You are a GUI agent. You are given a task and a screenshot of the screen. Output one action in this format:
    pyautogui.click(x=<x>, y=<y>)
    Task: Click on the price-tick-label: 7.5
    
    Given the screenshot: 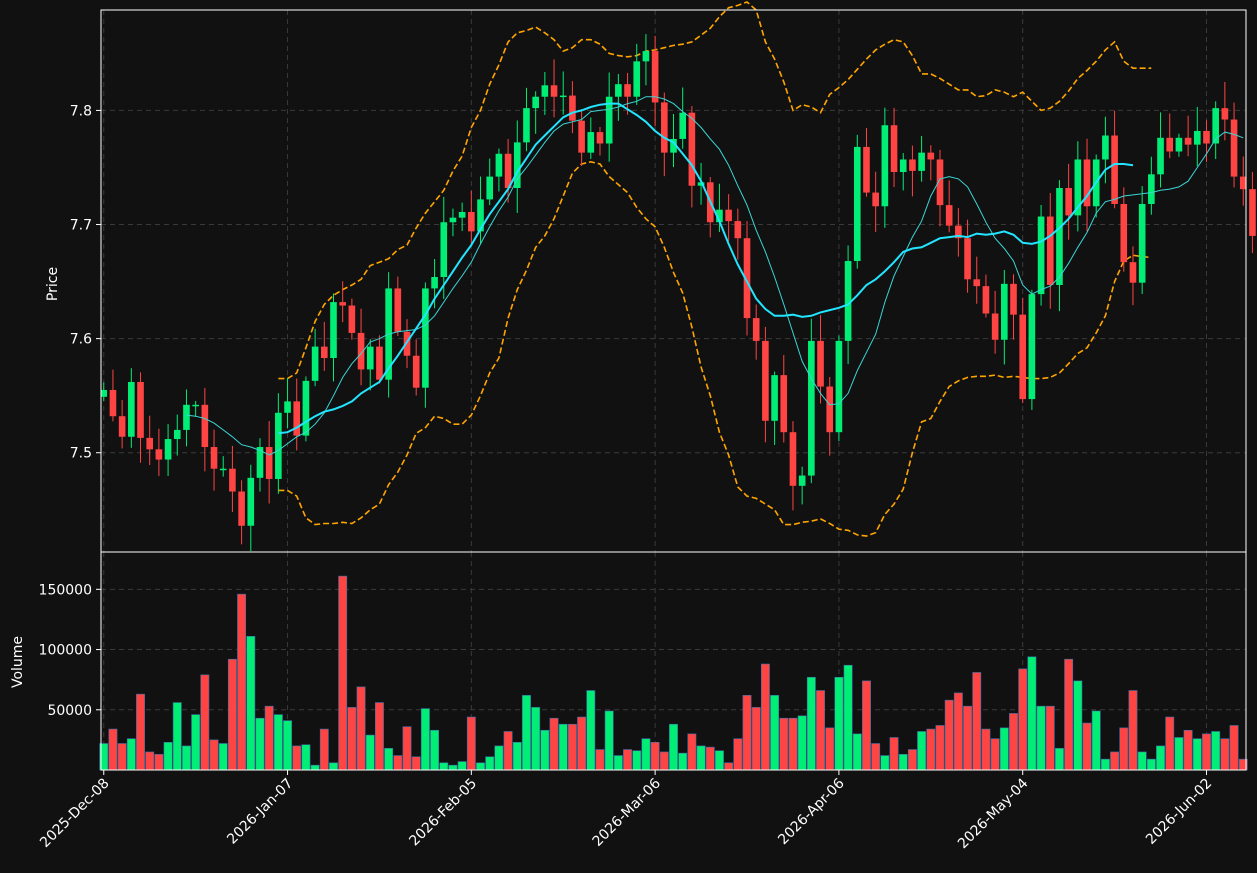 What is the action you would take?
    pyautogui.click(x=81, y=454)
    